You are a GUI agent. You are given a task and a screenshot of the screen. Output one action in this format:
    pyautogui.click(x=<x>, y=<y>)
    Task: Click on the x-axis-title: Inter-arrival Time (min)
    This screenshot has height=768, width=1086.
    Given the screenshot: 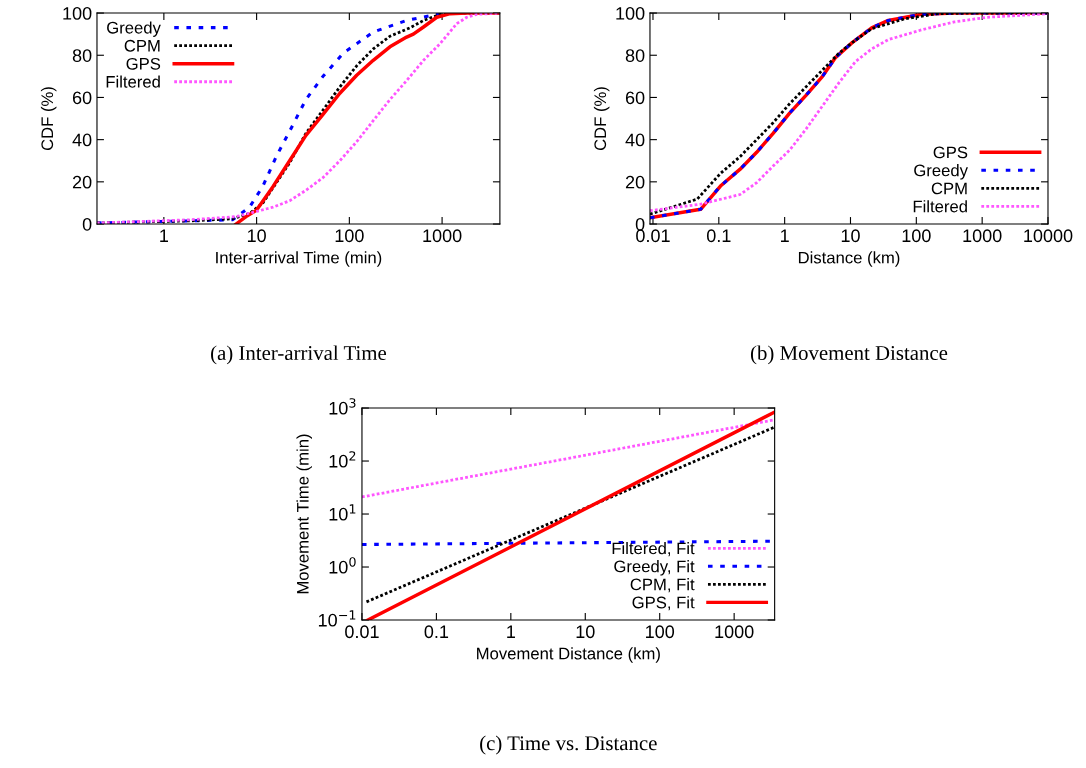 What is the action you would take?
    pyautogui.click(x=299, y=259)
    